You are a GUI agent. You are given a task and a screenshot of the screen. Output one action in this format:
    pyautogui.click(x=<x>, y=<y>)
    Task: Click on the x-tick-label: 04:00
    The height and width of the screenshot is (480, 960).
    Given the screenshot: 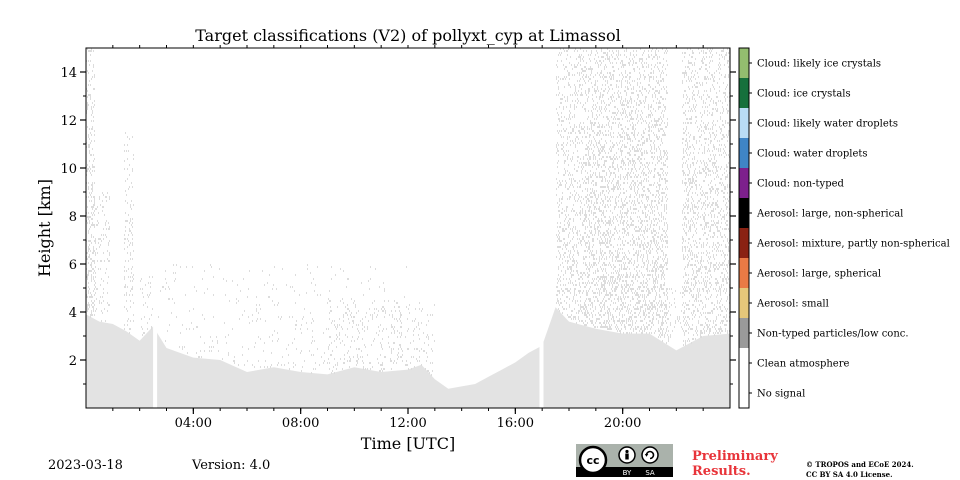 What is the action you would take?
    pyautogui.click(x=193, y=423)
    